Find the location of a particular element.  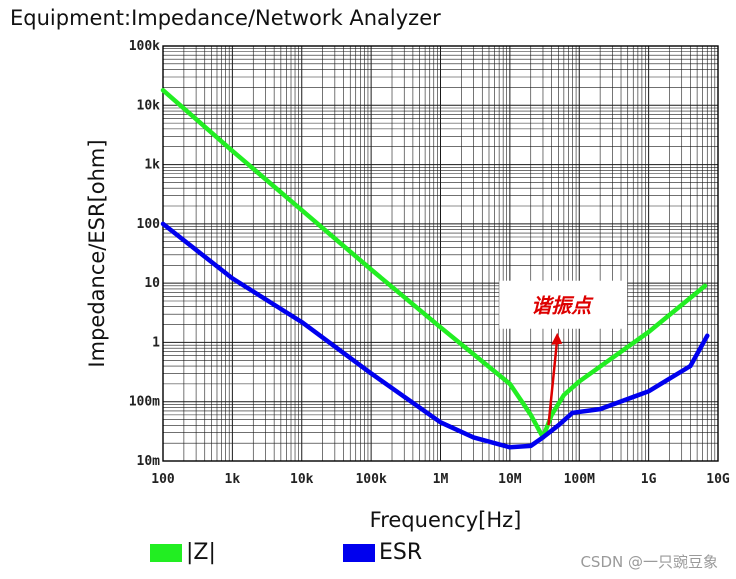

y-tick-label: 100 is located at coordinates (149, 224).